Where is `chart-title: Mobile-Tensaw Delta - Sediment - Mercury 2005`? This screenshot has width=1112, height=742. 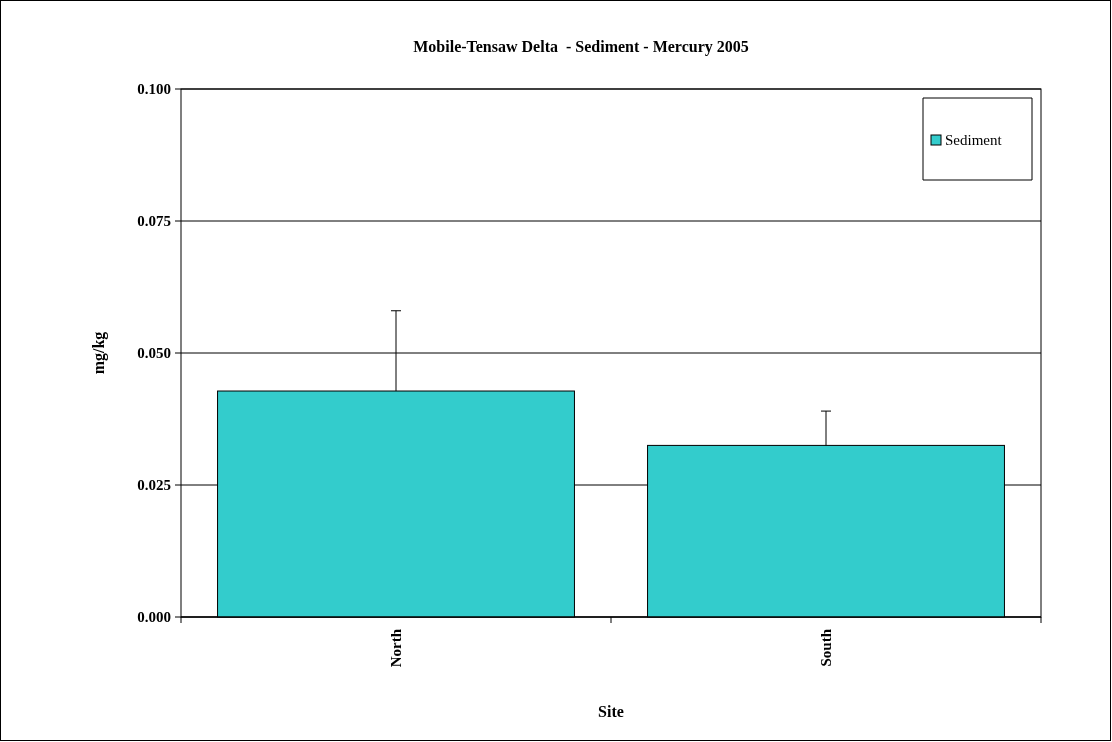 chart-title: Mobile-Tensaw Delta - Sediment - Mercury 2005 is located at coordinates (581, 47).